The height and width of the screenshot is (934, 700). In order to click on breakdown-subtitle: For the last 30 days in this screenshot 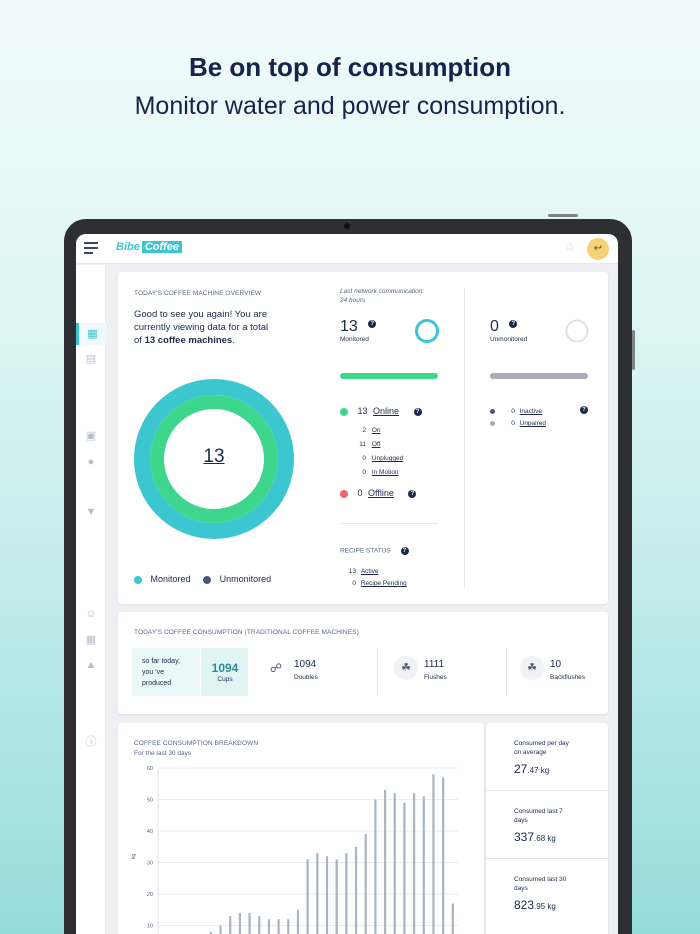, I will do `click(163, 753)`.